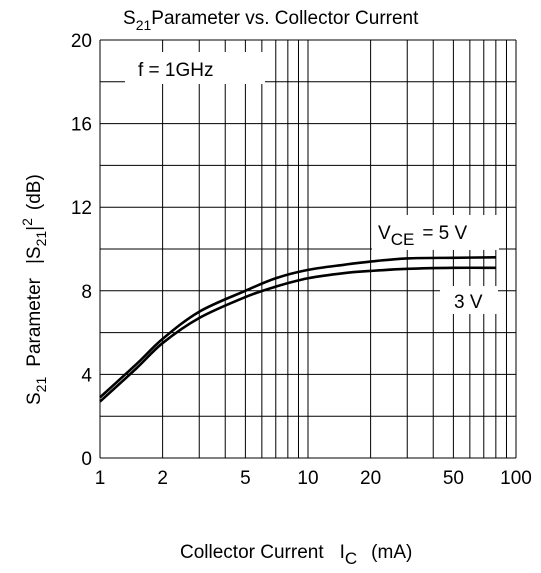 The width and height of the screenshot is (541, 573). What do you see at coordinates (81, 41) in the screenshot?
I see `y-tick-label: 20` at bounding box center [81, 41].